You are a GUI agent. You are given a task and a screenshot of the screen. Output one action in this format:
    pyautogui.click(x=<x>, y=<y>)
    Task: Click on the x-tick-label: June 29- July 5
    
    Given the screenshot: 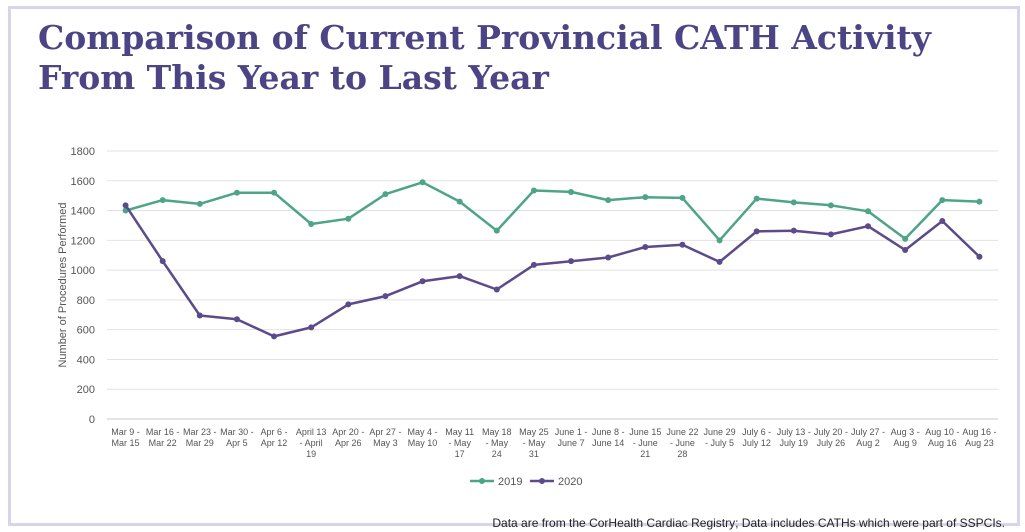 What is the action you would take?
    pyautogui.click(x=720, y=437)
    